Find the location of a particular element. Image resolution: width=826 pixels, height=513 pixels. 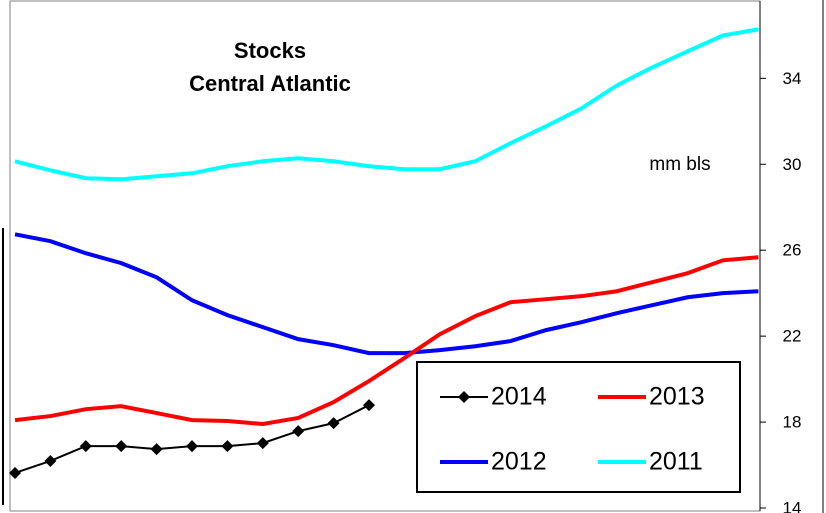

y-tick-label: 14 is located at coordinates (792, 505).